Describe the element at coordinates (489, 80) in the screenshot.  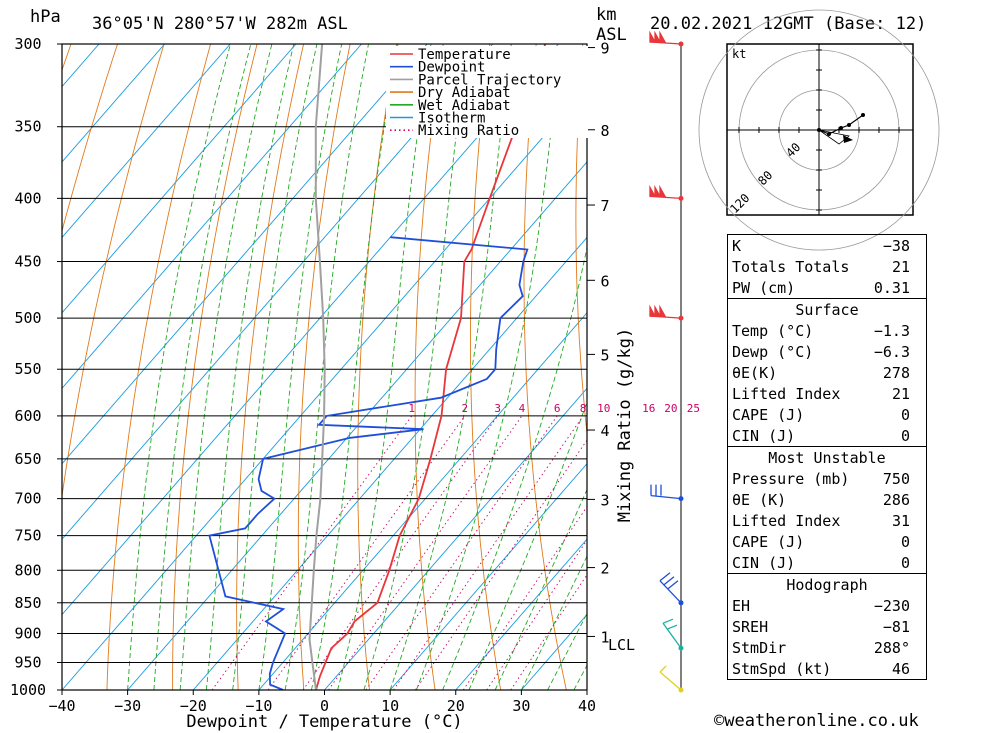
I see `legend-label: Parcel Trajectory` at that location.